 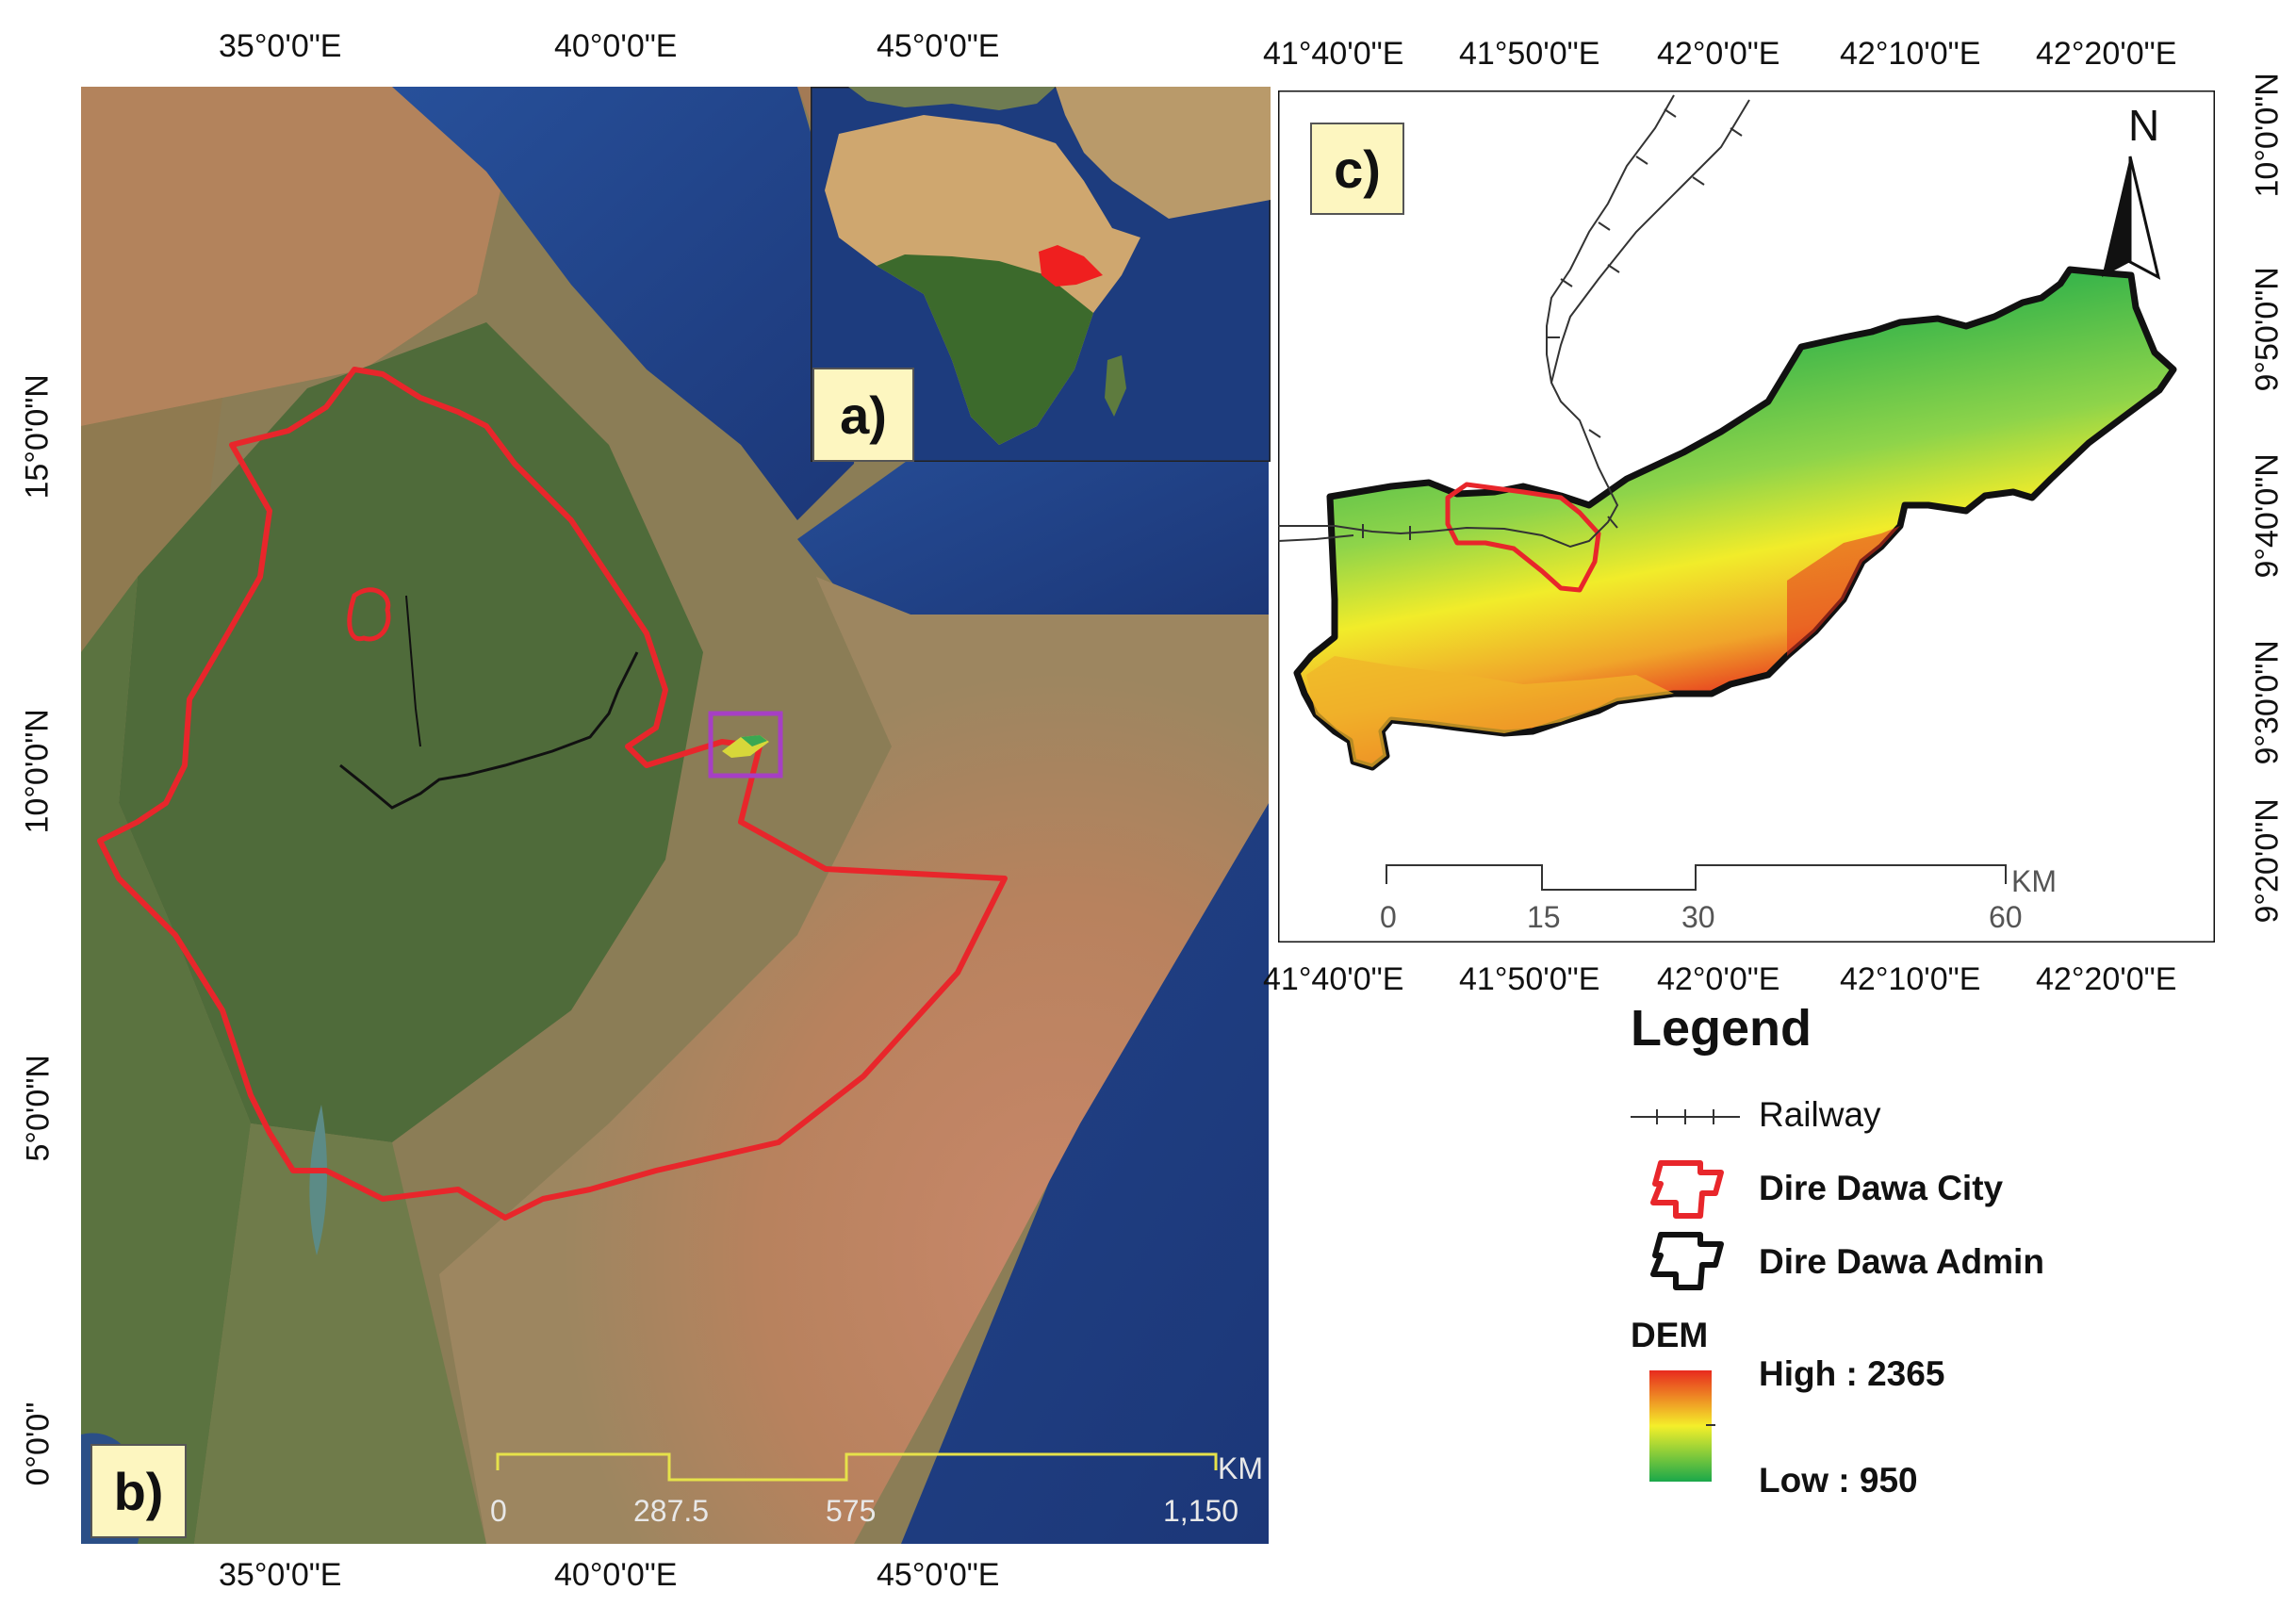 What do you see at coordinates (1682, 1426) in the screenshot?
I see `legend-dem-colorbar` at bounding box center [1682, 1426].